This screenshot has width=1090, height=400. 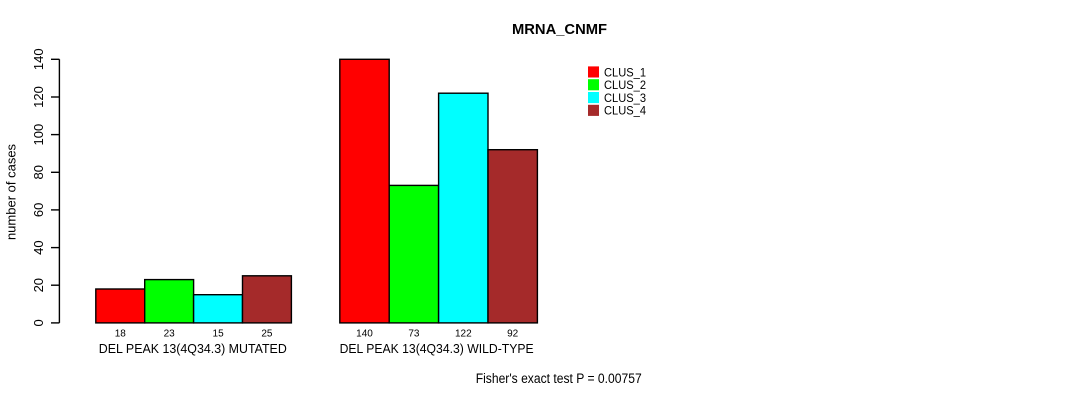 I want to click on svg-text: 80, so click(x=38, y=172).